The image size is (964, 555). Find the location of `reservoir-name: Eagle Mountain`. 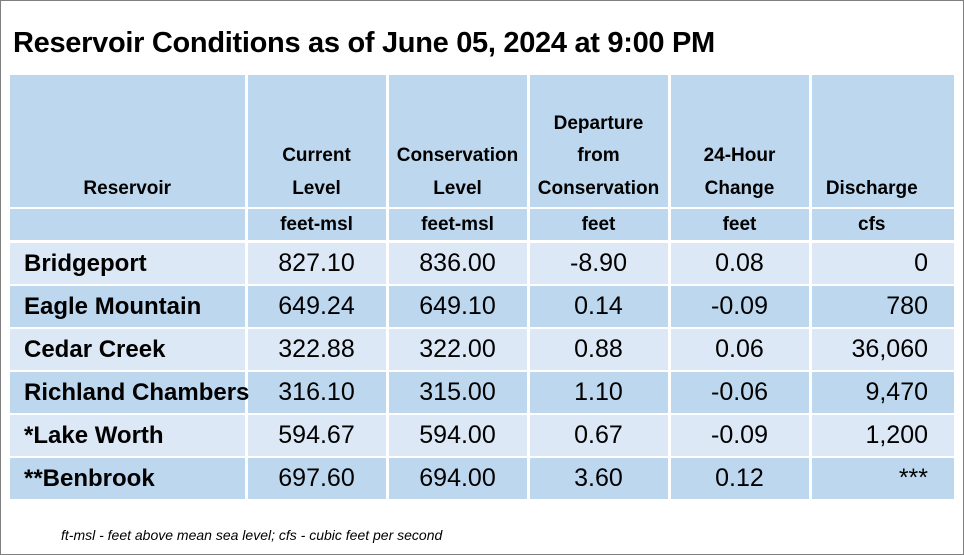

reservoir-name: Eagle Mountain is located at coordinates (129, 307).